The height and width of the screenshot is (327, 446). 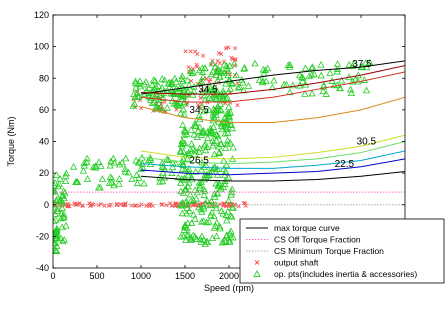 I want to click on y-tick-label: 0, so click(x=46, y=205).